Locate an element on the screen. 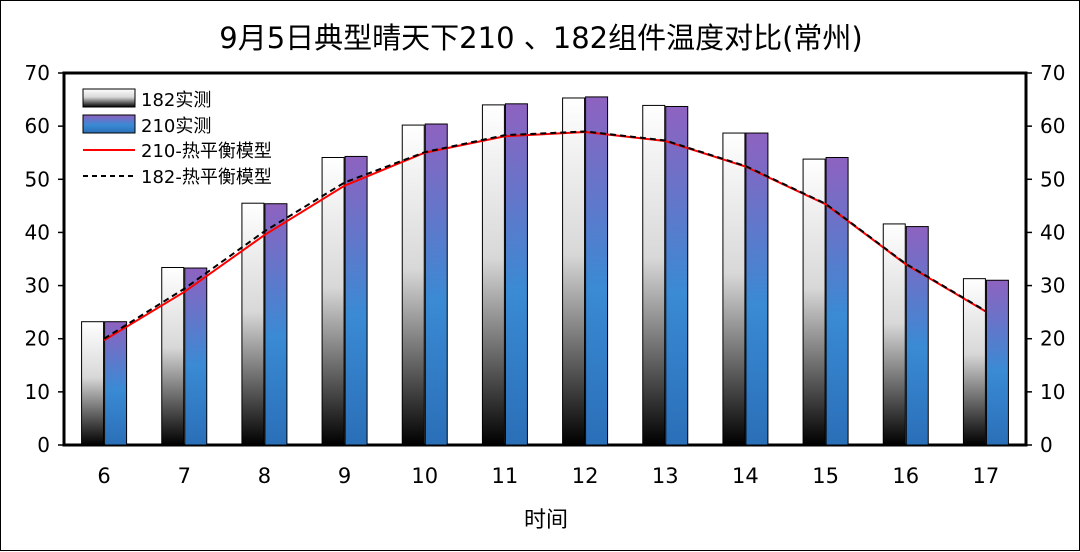 Image resolution: width=1080 pixels, height=552 pixels. y-tick-label-left: 10 is located at coordinates (37, 392).